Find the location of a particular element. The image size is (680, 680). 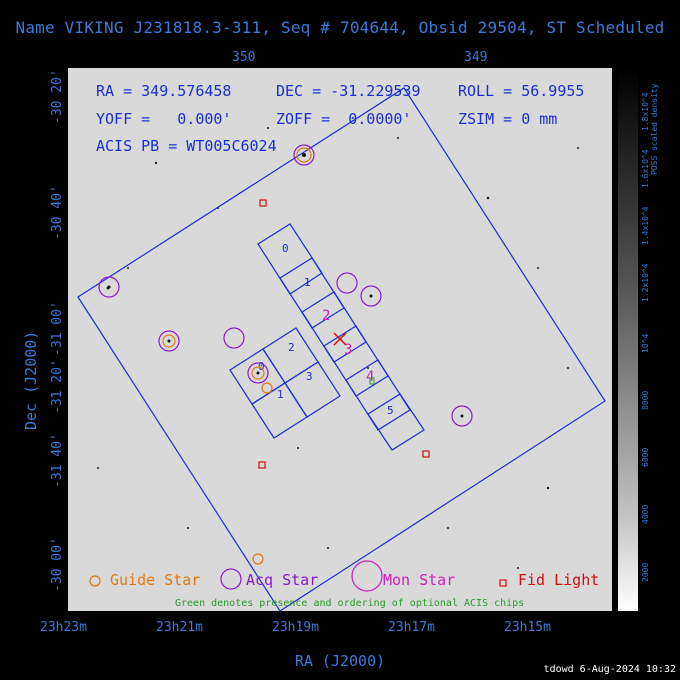

chip-label-s2: 2 is located at coordinates (326, 316).